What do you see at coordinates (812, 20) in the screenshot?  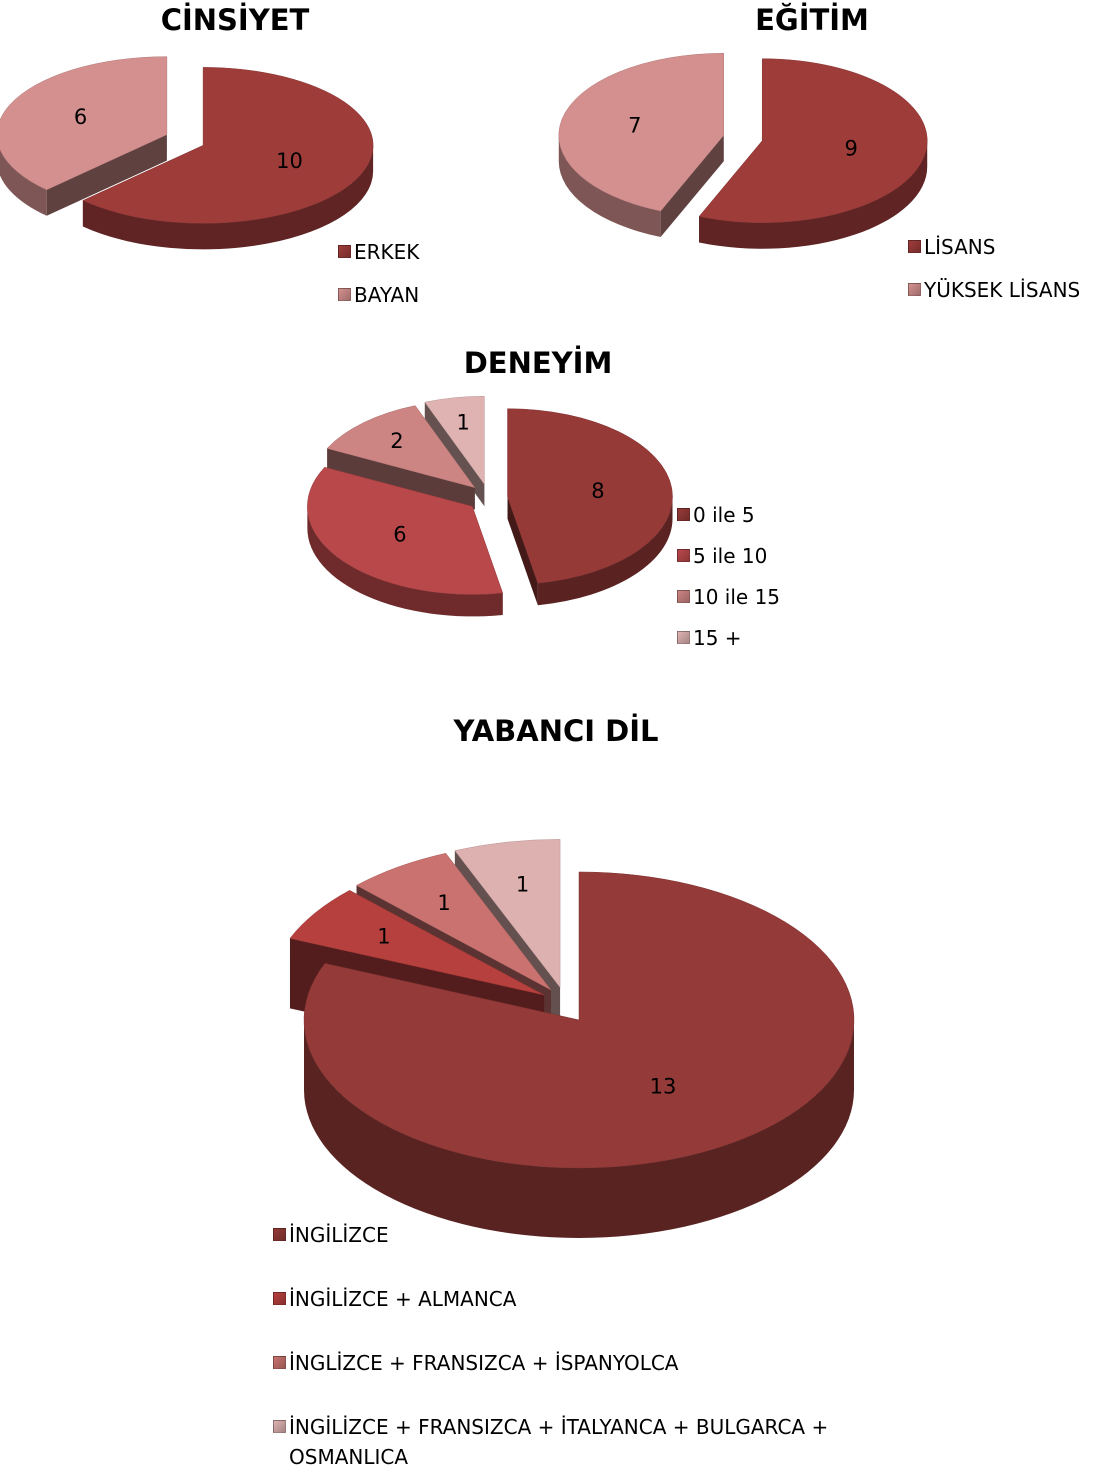 I see `chart-title: EĞİTİM` at bounding box center [812, 20].